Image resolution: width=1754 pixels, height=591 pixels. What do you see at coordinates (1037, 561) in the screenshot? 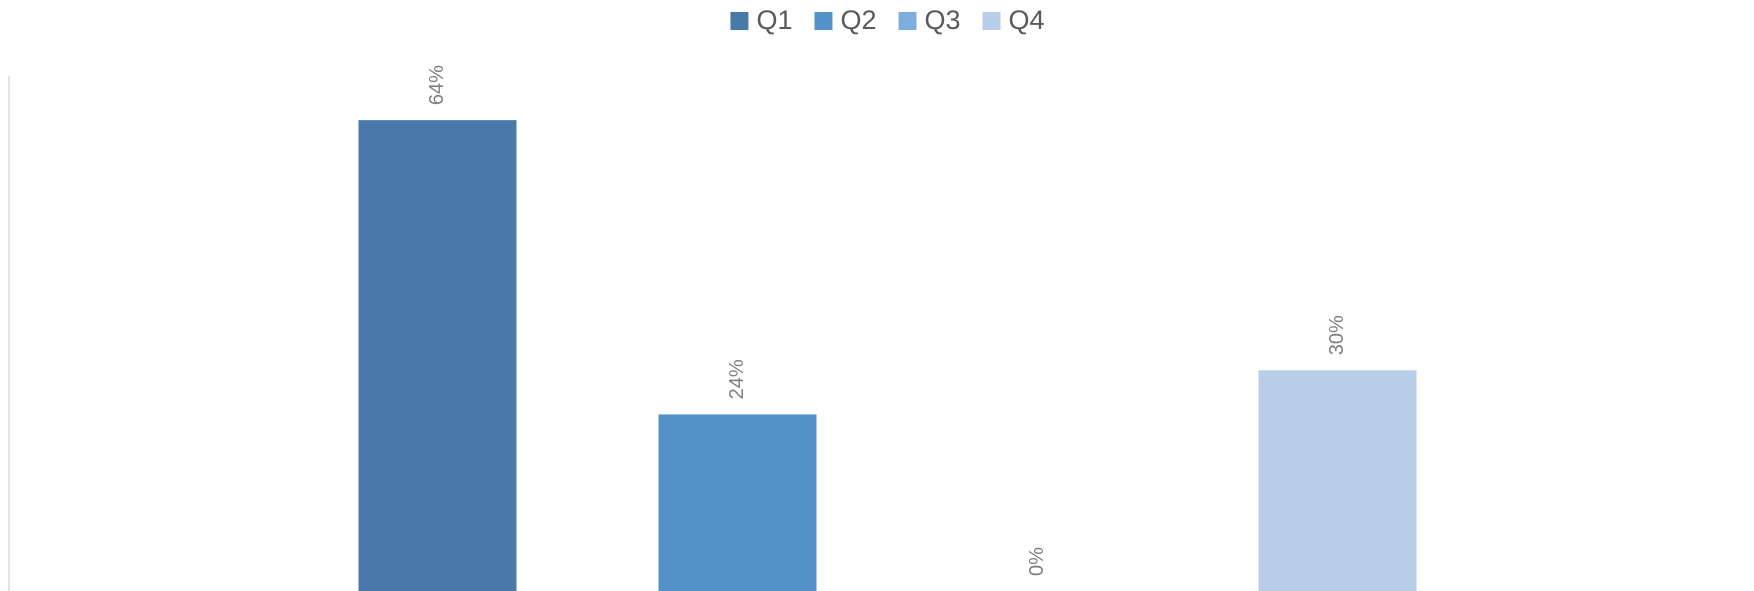
I see `value-label: 0%` at bounding box center [1037, 561].